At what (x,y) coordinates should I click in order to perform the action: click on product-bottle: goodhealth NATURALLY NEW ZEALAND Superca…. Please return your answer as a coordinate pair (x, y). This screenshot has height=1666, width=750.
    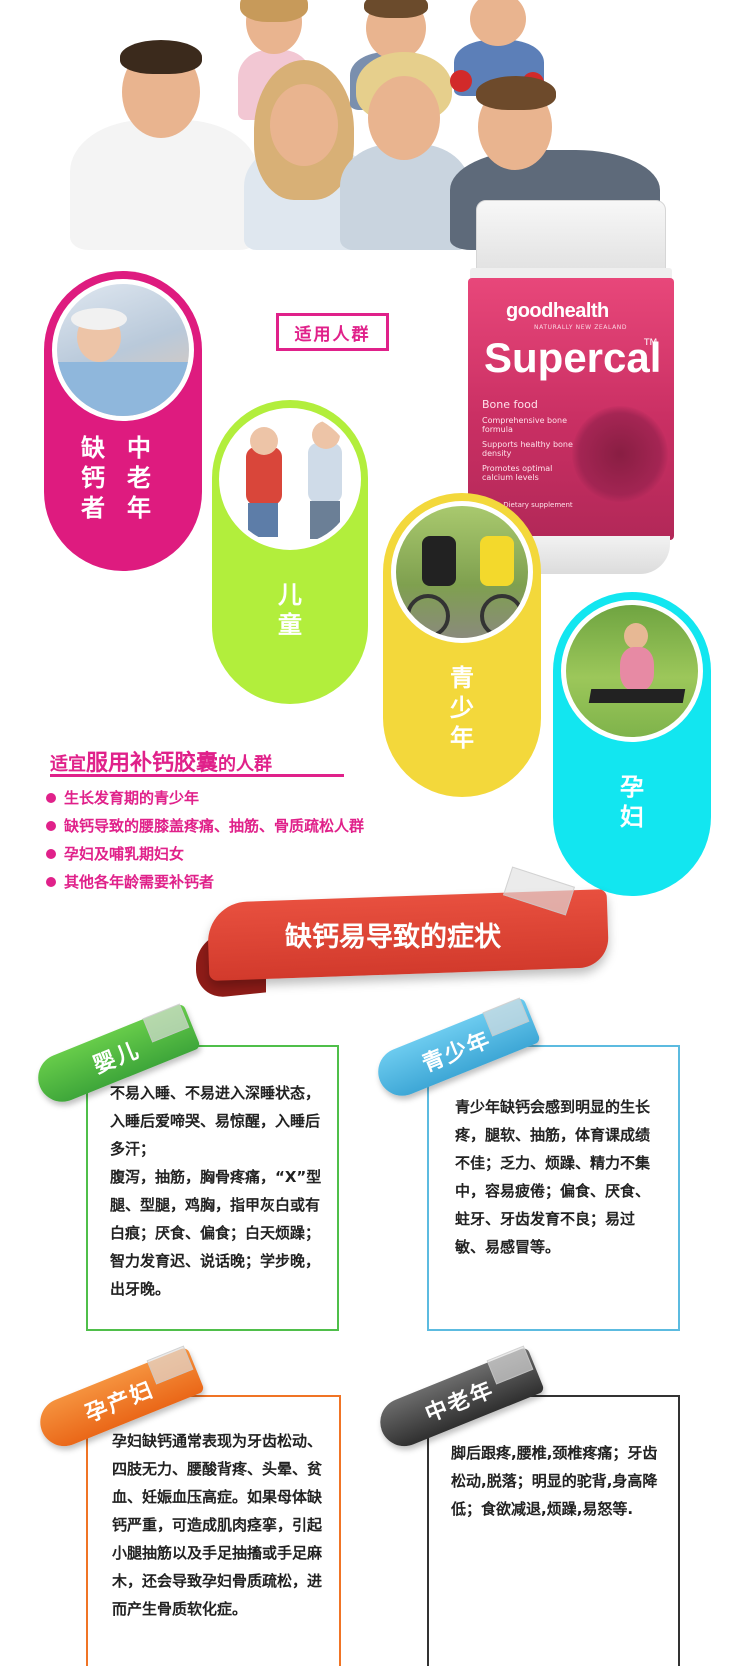
    Looking at the image, I should click on (571, 387).